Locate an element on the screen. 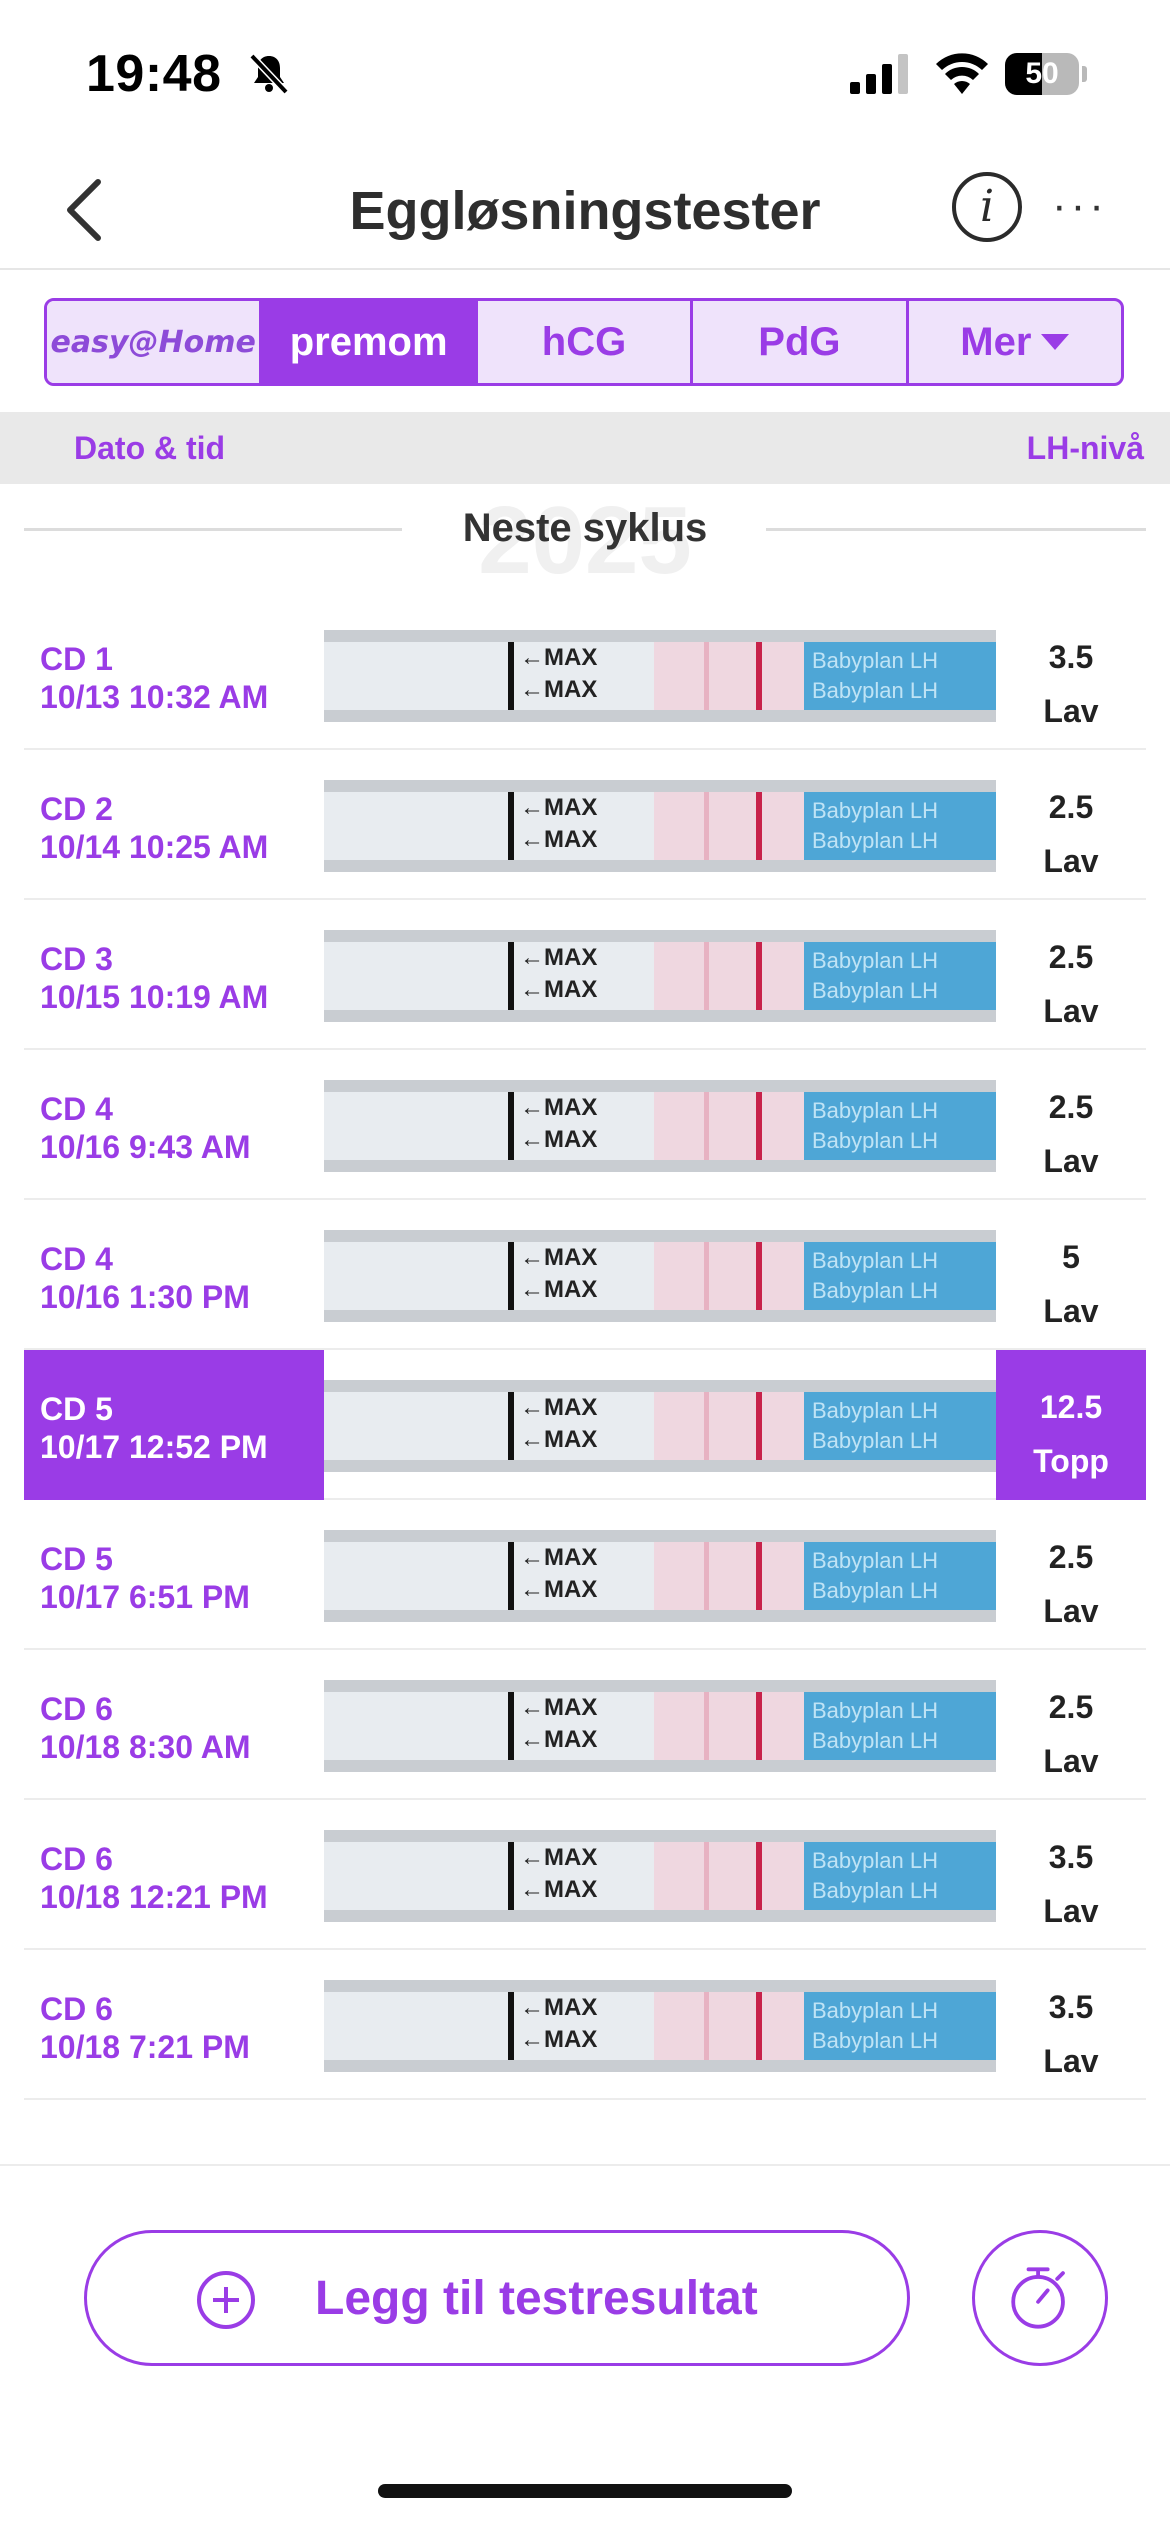  result-cd: CD 5 is located at coordinates (76, 1409).